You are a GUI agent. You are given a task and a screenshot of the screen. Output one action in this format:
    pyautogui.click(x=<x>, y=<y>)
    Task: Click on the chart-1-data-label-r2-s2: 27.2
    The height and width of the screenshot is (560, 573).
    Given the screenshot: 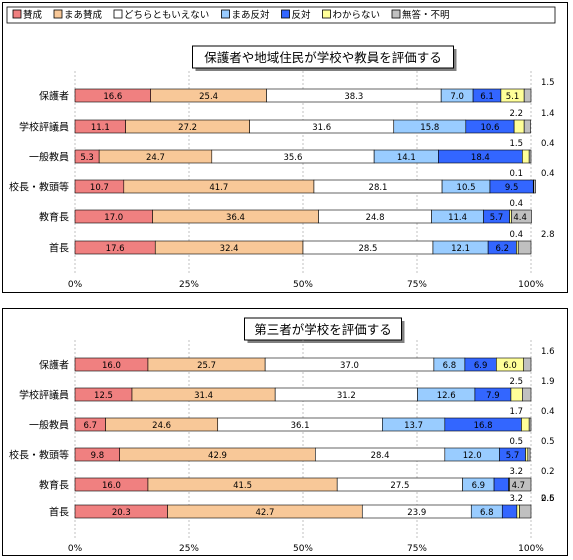 What is the action you would take?
    pyautogui.click(x=187, y=128)
    